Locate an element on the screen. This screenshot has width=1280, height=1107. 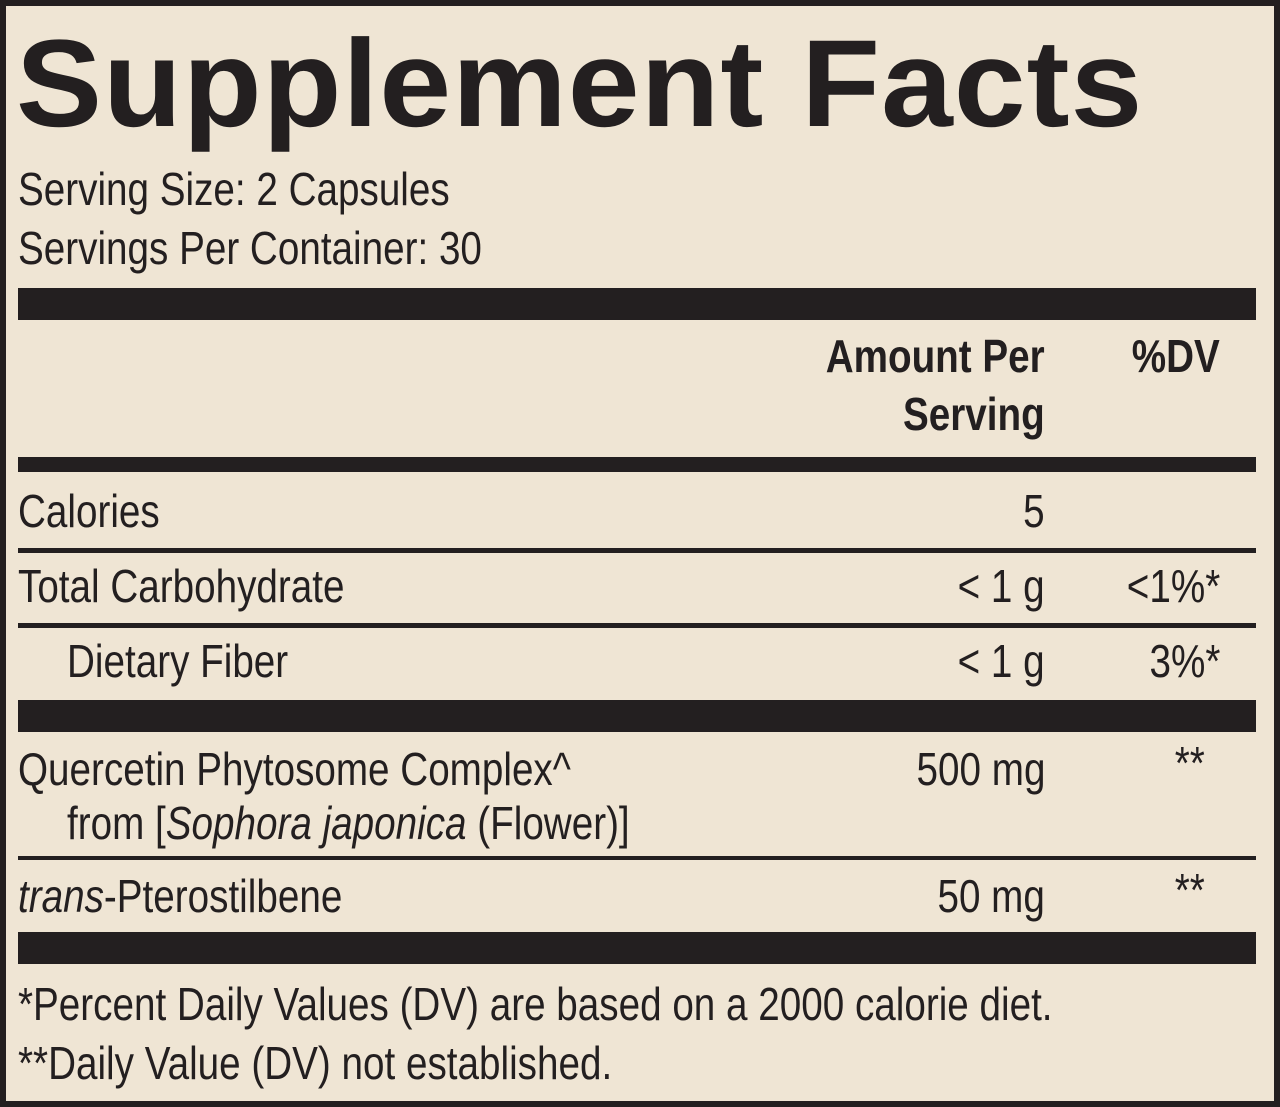
ingredient-name: Quercetin Phytosome Complex^ is located at coordinates (294, 769).